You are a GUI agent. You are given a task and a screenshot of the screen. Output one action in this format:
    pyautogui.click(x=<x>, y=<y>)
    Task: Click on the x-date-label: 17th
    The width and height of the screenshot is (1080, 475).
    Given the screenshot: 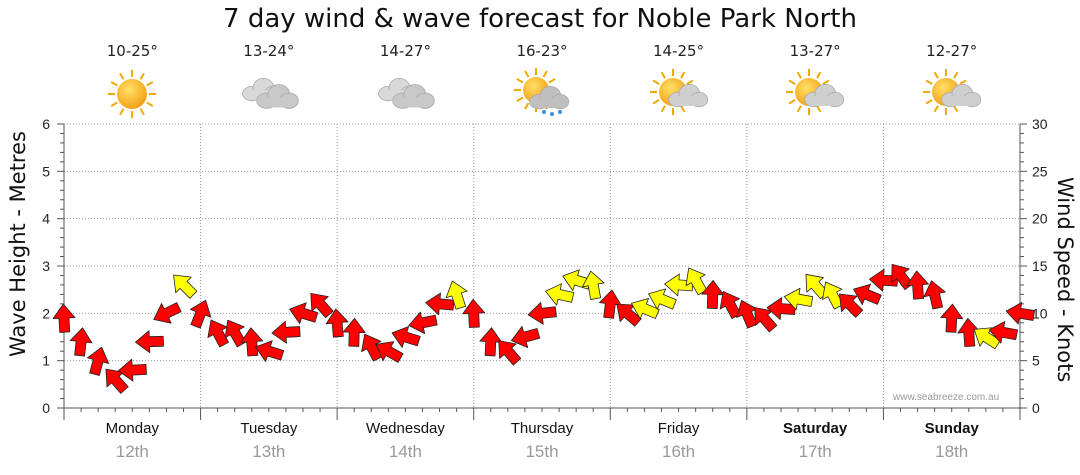 What is the action you would take?
    pyautogui.click(x=815, y=451)
    